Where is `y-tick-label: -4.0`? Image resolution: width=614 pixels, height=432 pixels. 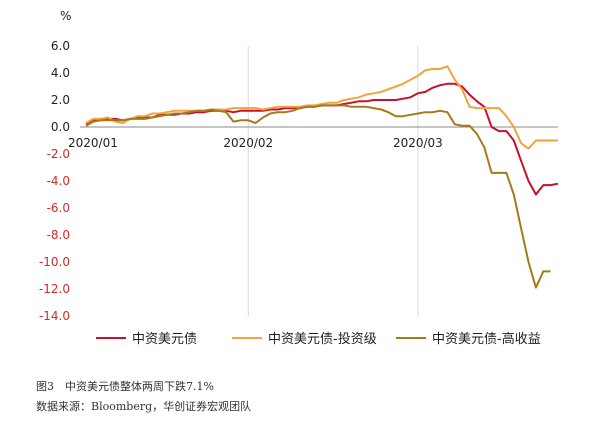
y-tick-label: -4.0 is located at coordinates (58, 181).